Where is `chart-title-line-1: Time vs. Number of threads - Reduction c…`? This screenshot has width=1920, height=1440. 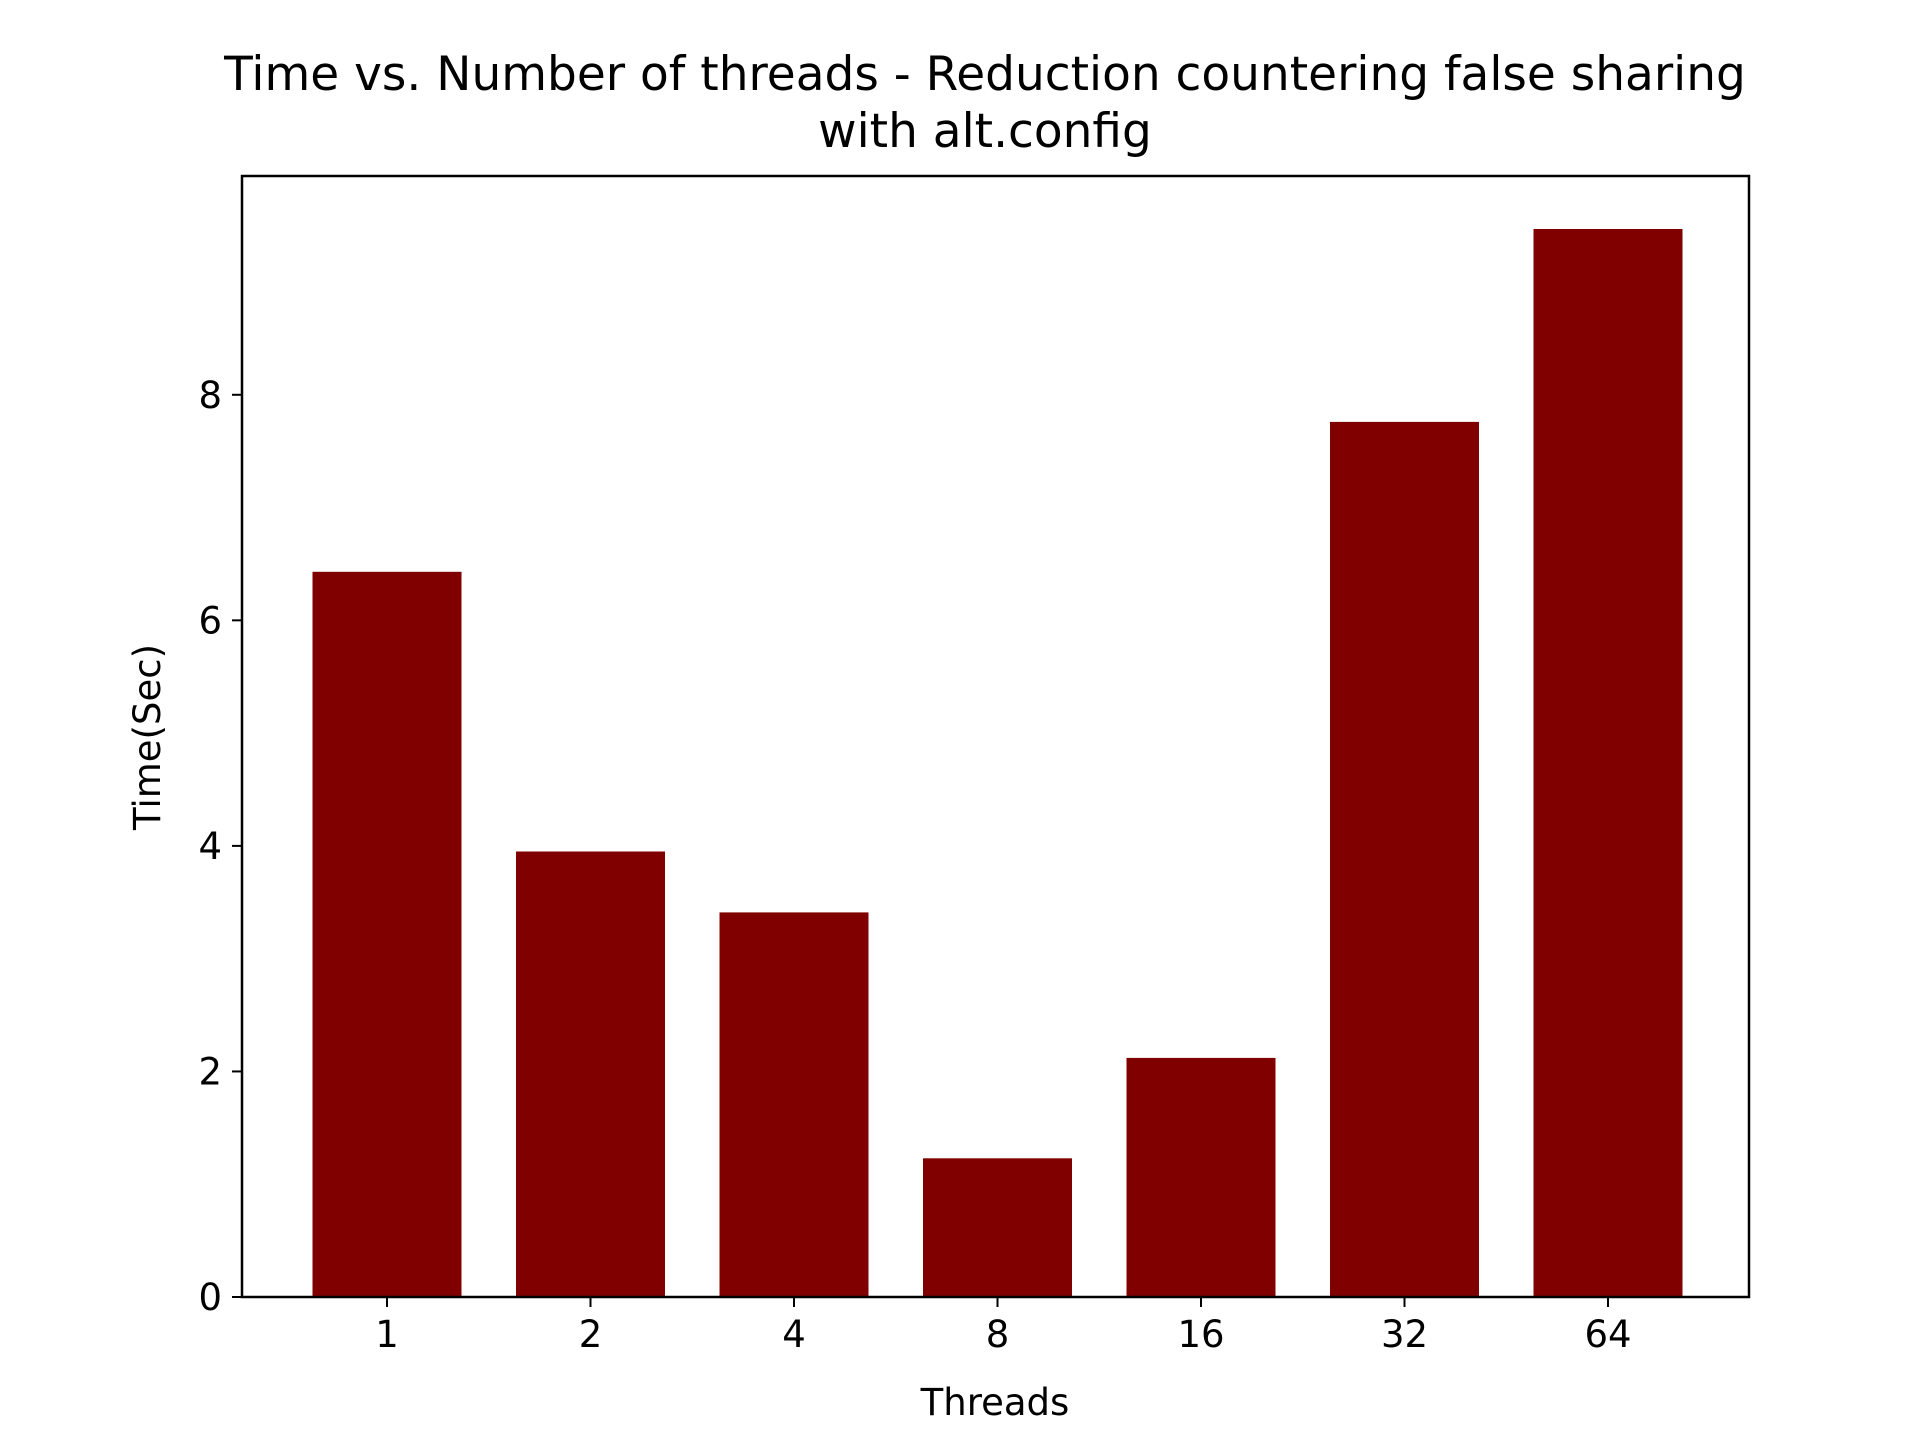 chart-title-line-1: Time vs. Number of threads - Reduction c… is located at coordinates (984, 74).